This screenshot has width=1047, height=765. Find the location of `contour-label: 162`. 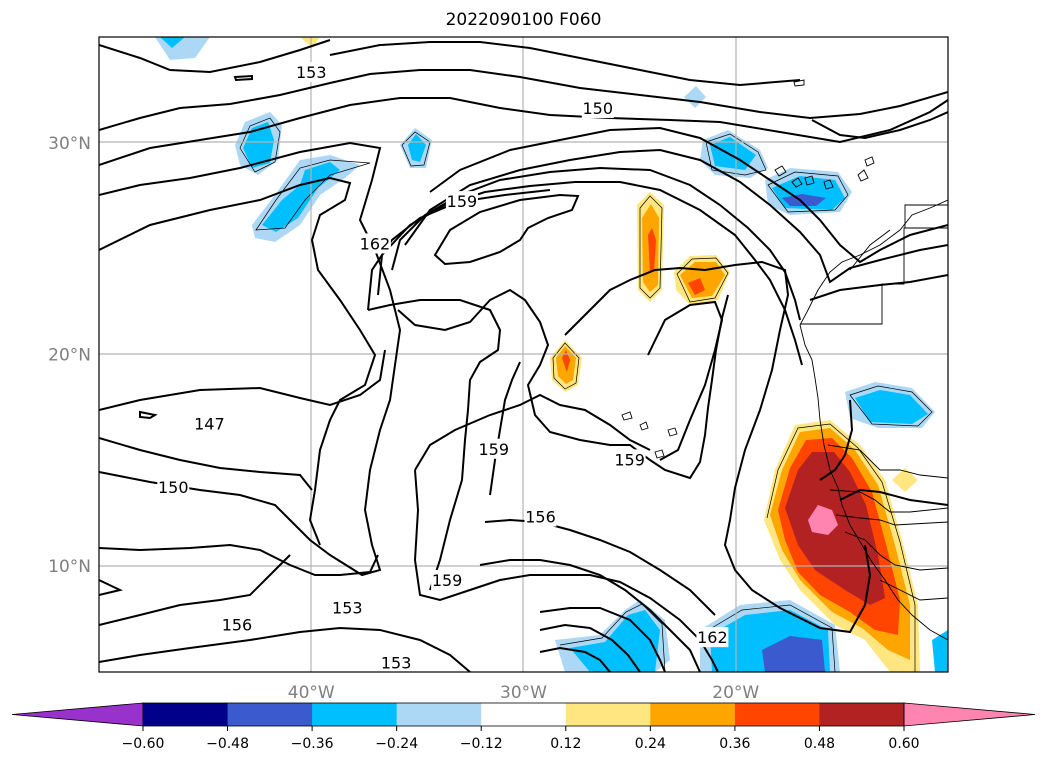

contour-label: 162 is located at coordinates (712, 637).